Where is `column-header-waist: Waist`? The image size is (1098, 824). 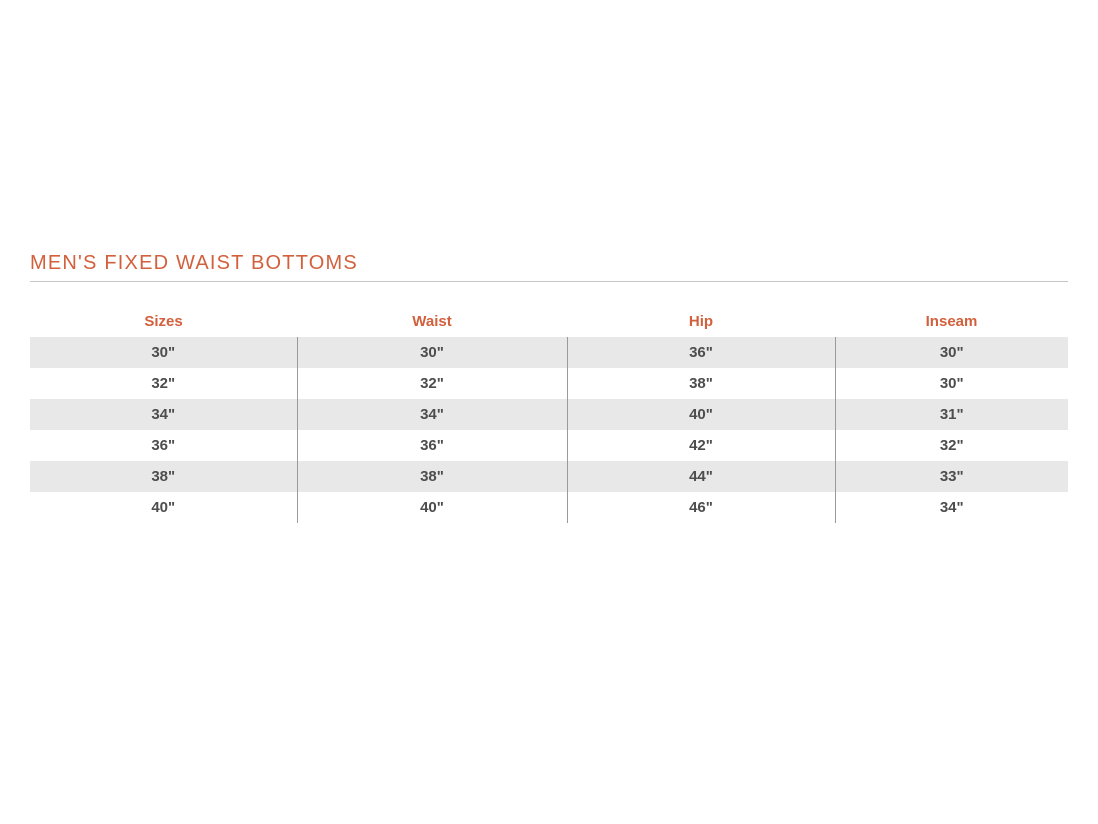
column-header-waist: Waist is located at coordinates (432, 321).